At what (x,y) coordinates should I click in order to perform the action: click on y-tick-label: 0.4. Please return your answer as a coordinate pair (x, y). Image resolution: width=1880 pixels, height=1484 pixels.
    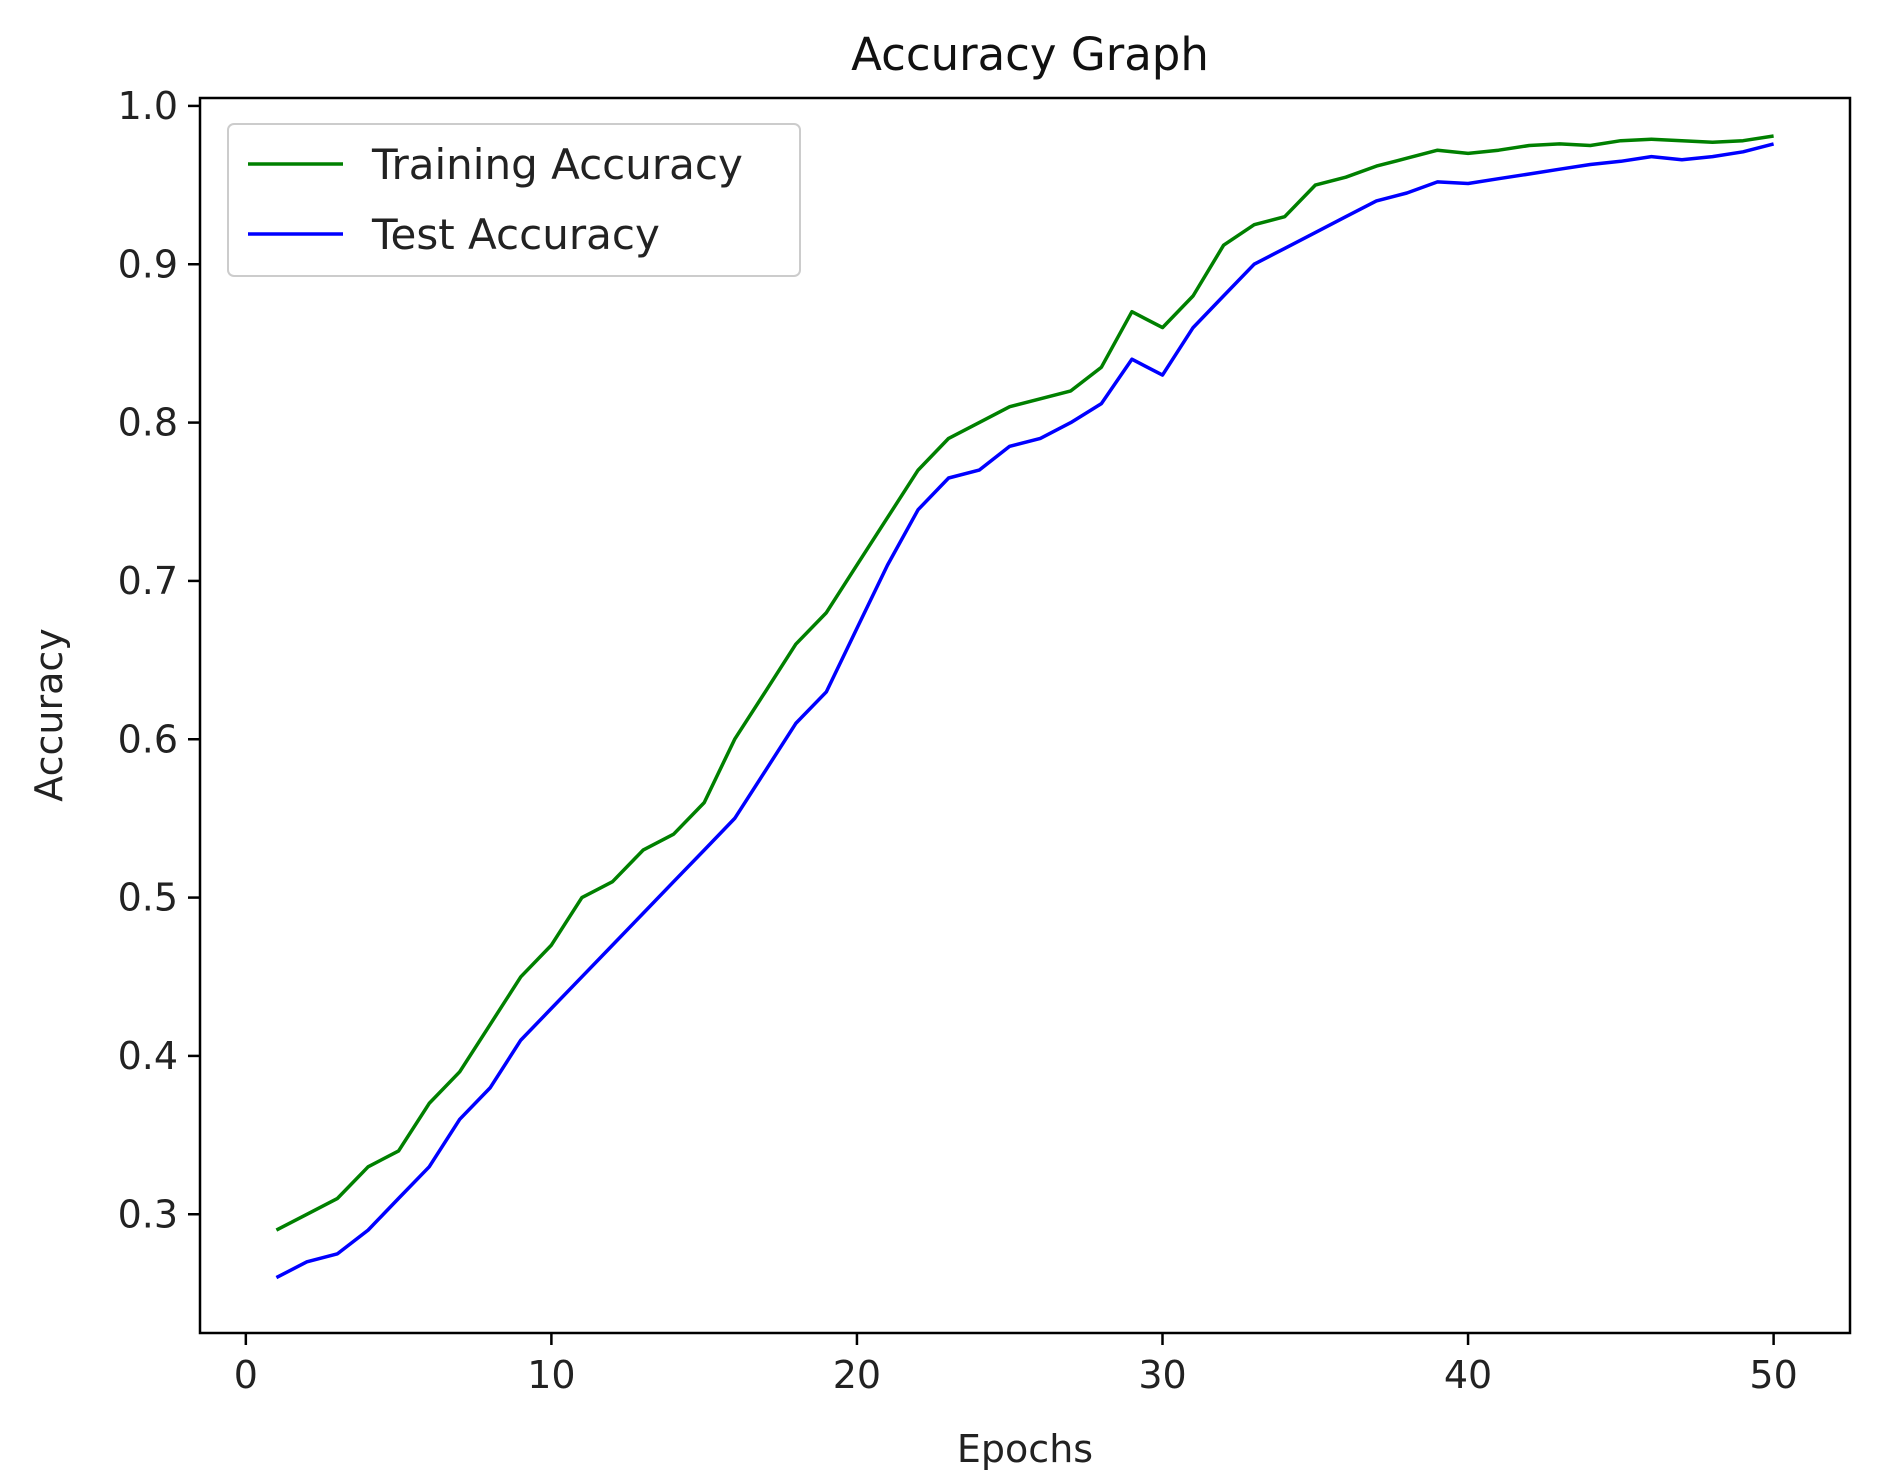
    Looking at the image, I should click on (148, 1056).